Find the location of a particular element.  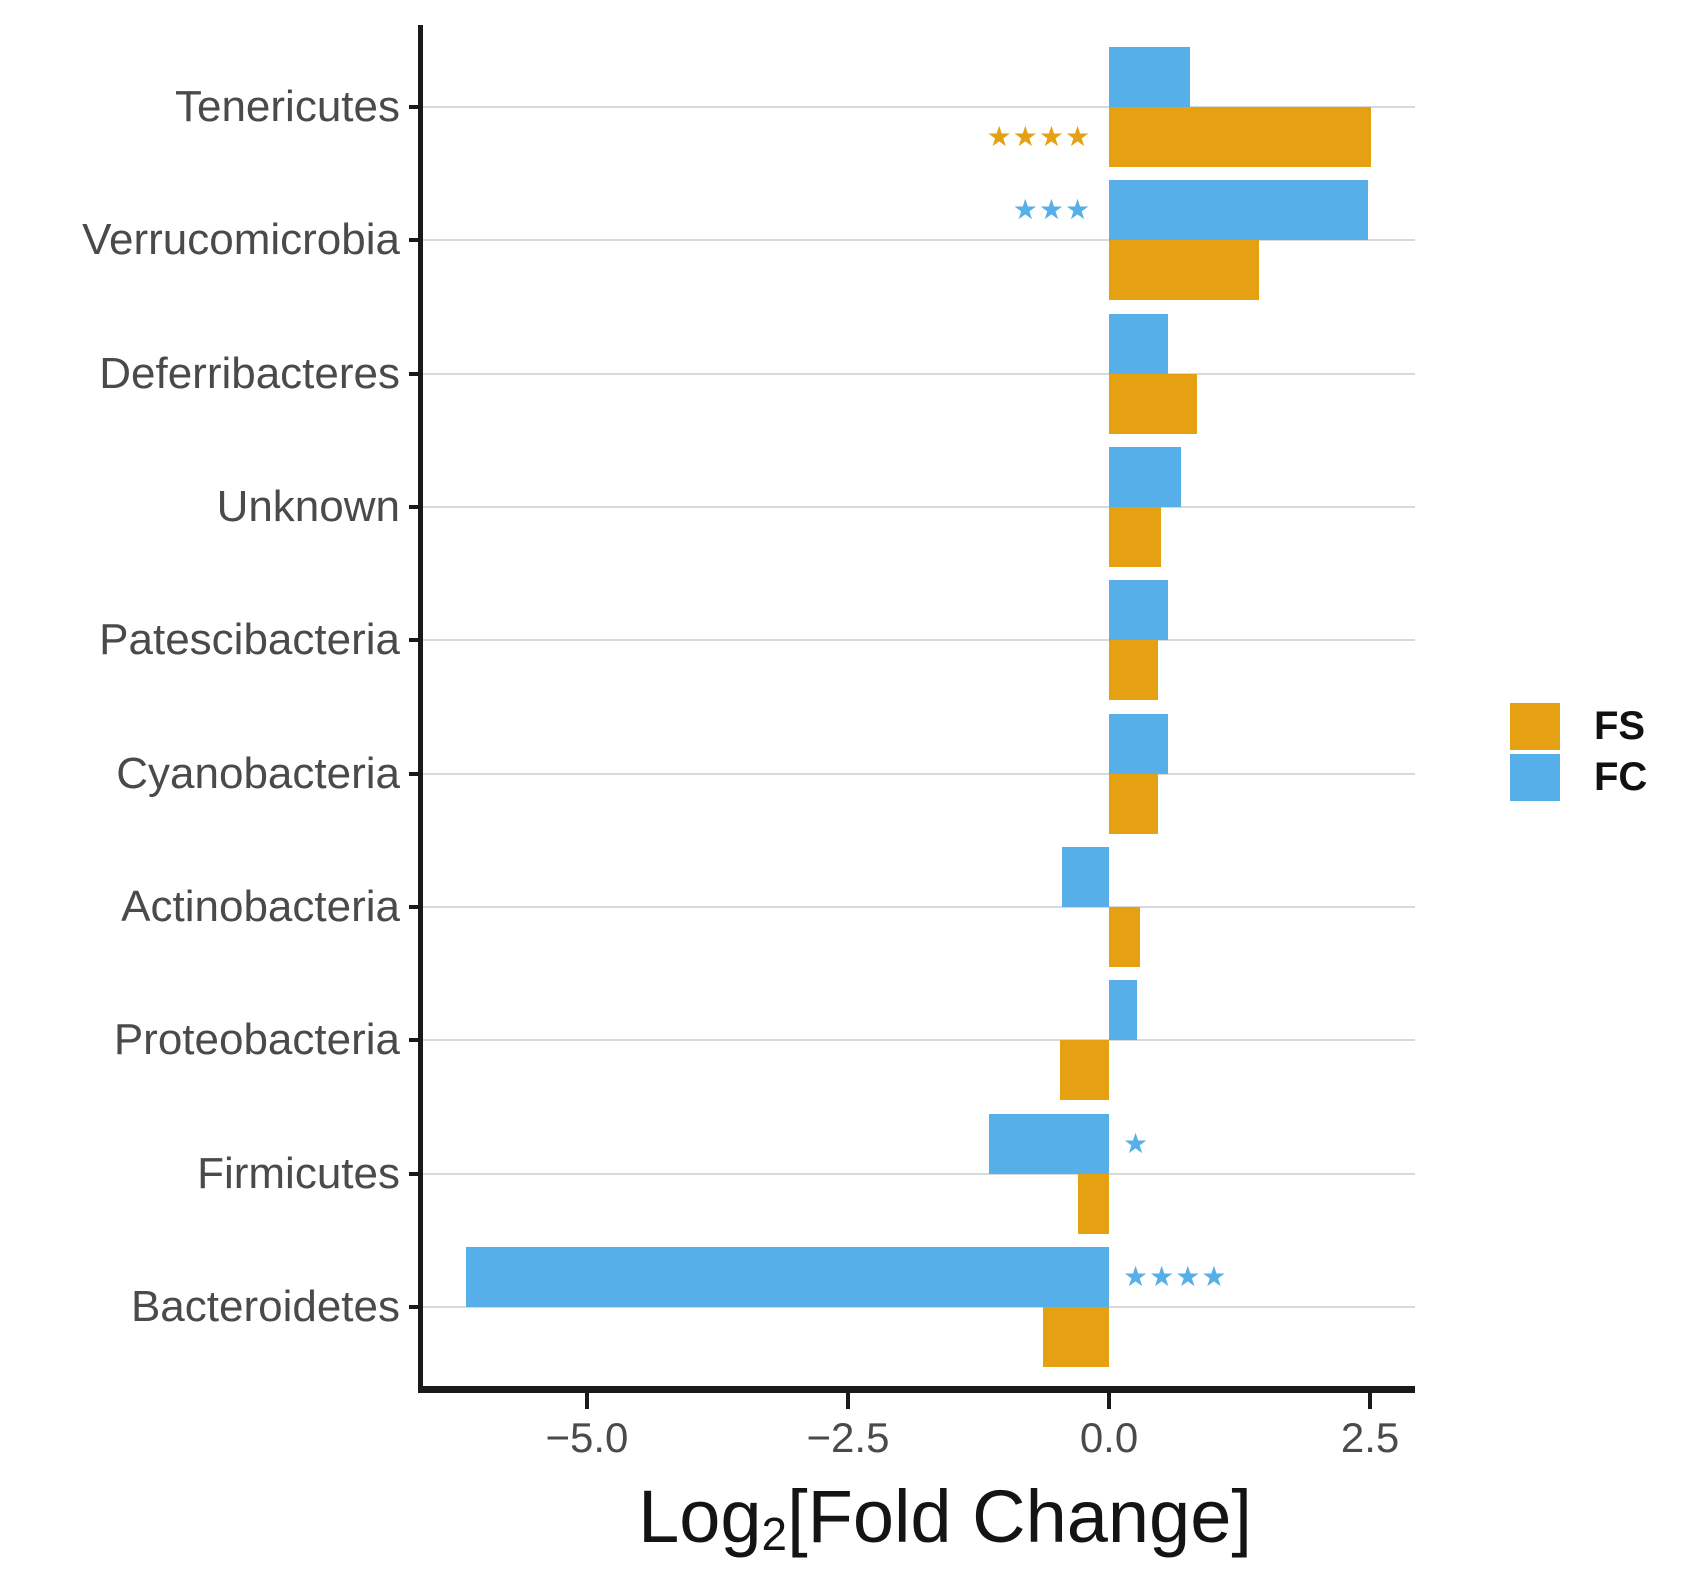

bar-fs-patescibacteria is located at coordinates (1134, 670).